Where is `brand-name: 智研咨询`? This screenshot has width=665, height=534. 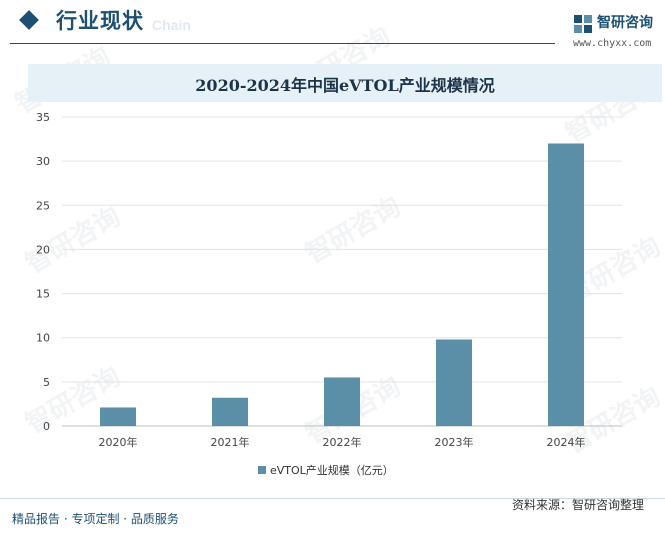
brand-name: 智研咨询 is located at coordinates (625, 23).